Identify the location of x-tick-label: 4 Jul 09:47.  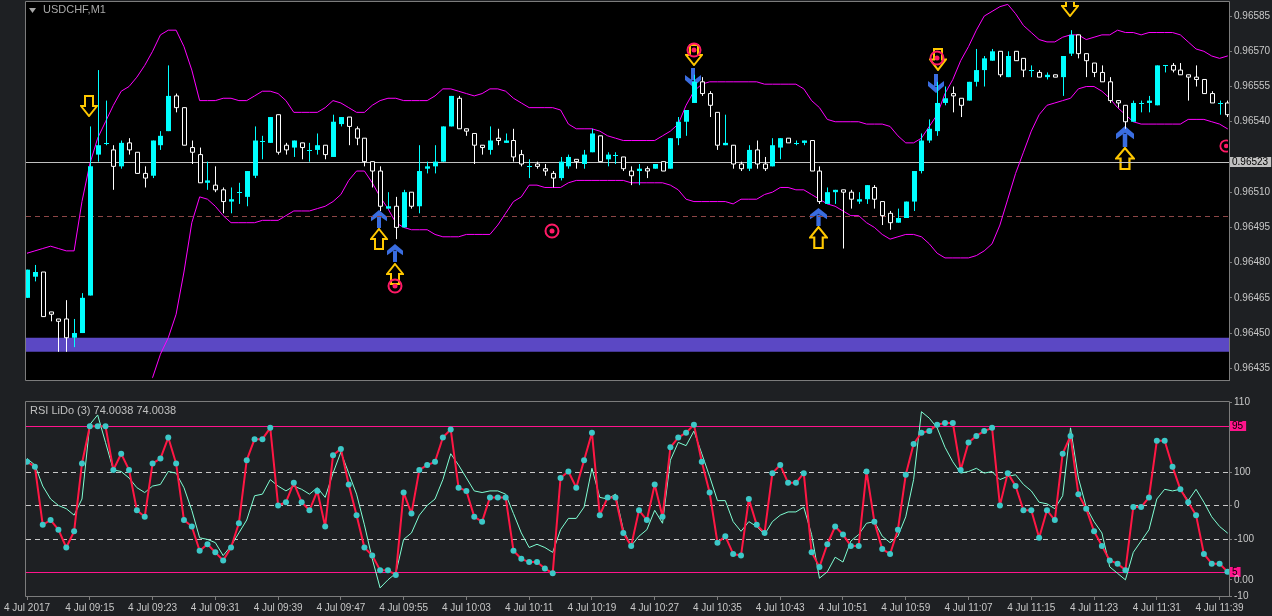
(341, 607).